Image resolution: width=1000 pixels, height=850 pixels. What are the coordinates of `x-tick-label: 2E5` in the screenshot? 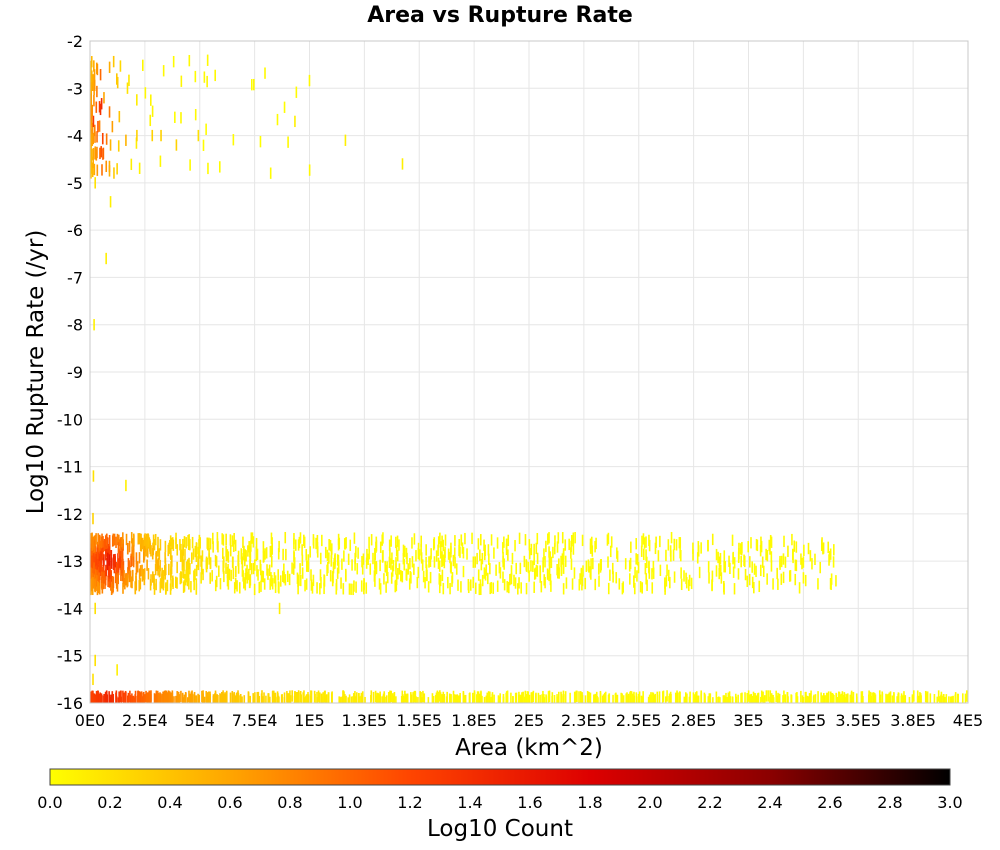 It's located at (529, 720).